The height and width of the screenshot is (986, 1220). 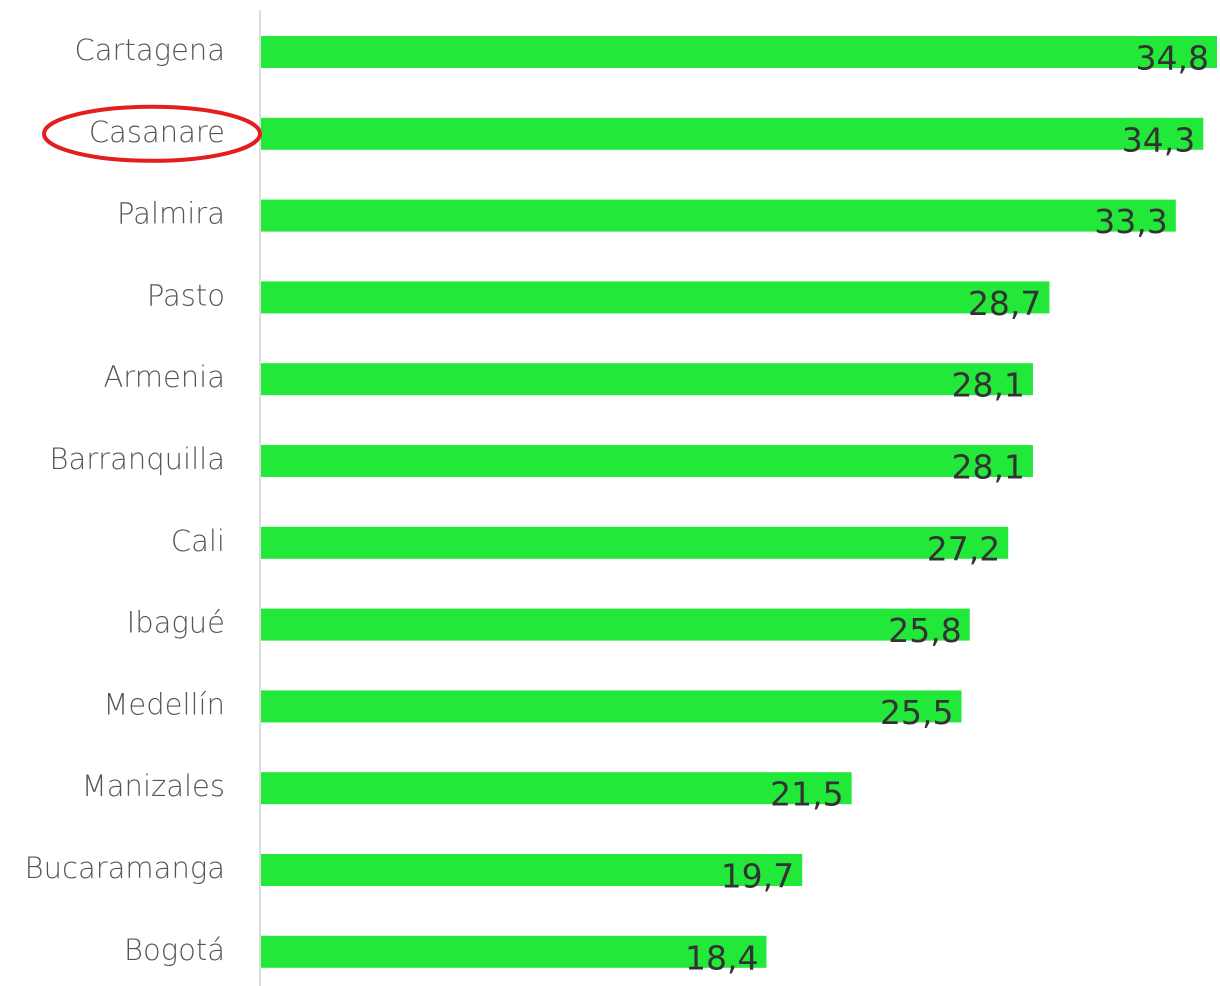 What do you see at coordinates (721, 957) in the screenshot?
I see `value-label: 18,4` at bounding box center [721, 957].